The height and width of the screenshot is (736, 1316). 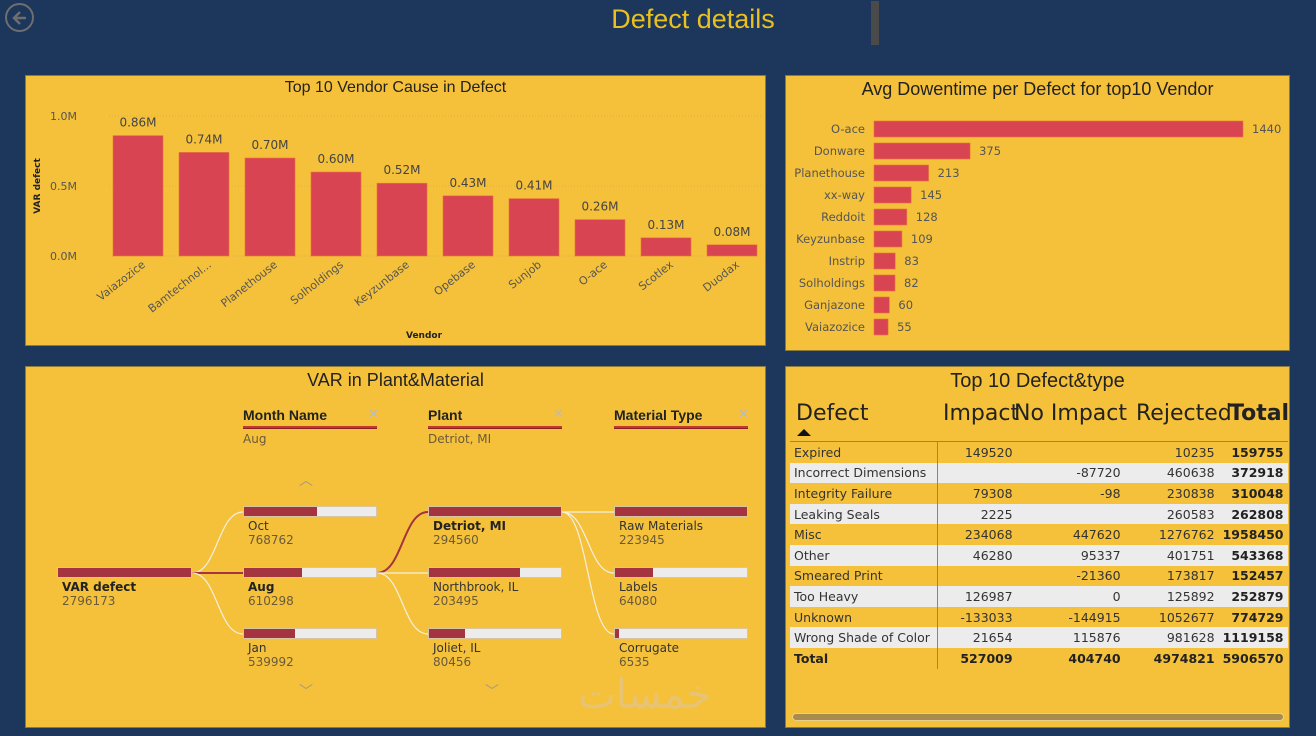 I want to click on col-header-no-impact: No Impact, so click(x=1070, y=413).